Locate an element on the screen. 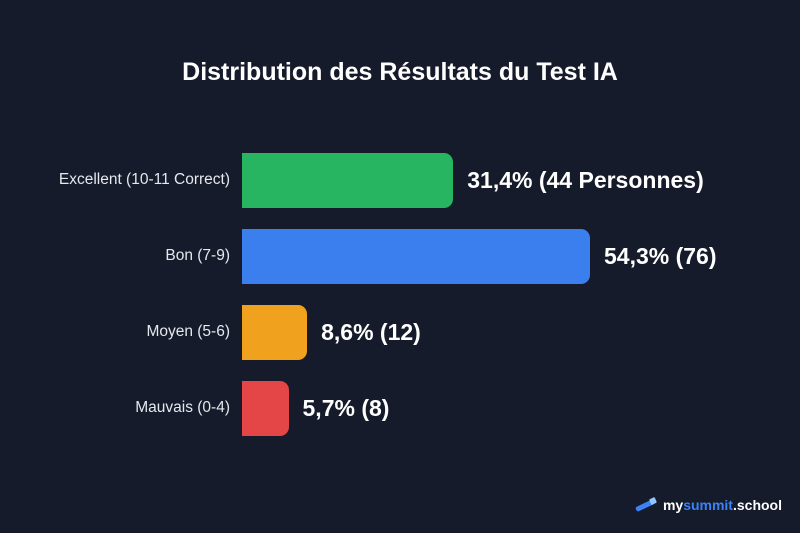  chart-title: Distribution des Résultats du Test IA is located at coordinates (400, 72).